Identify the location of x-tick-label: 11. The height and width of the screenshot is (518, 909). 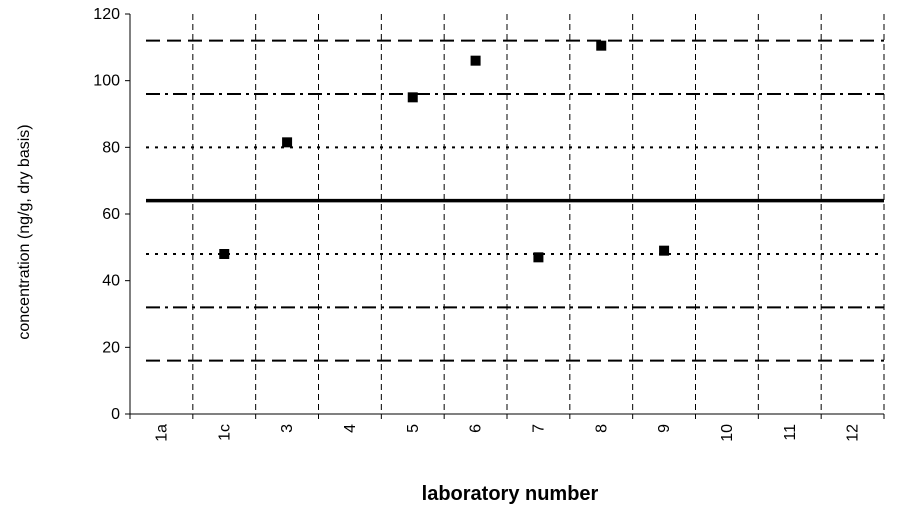
(790, 432).